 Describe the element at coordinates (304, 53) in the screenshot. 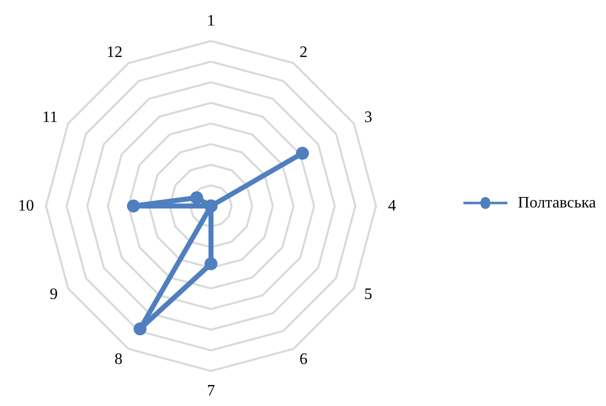

I see `spoke-label: 2` at that location.